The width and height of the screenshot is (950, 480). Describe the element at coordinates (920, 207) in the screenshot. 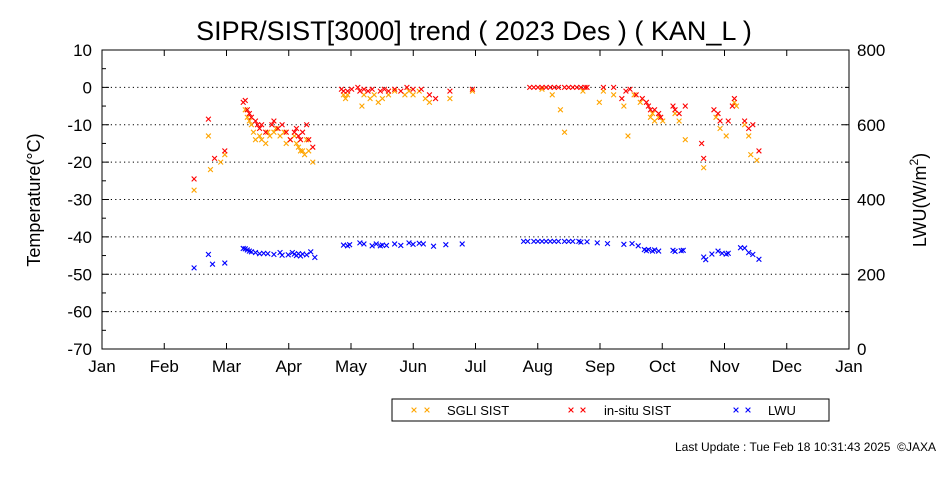

I see `y-right-axis-title-main: LWU(W/m` at that location.